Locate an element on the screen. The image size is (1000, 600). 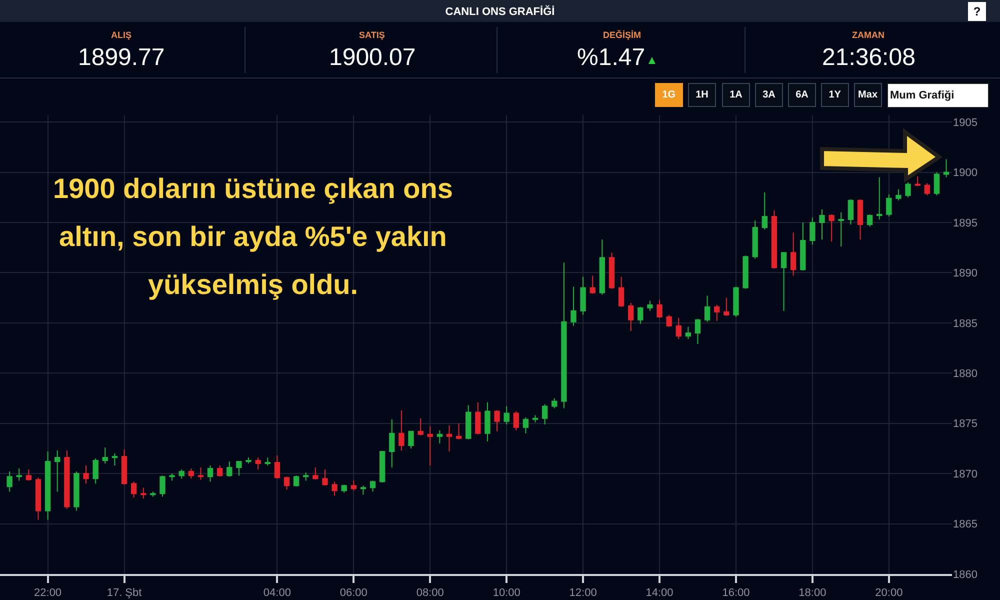
x-tick-label: 14:00 is located at coordinates (660, 593).